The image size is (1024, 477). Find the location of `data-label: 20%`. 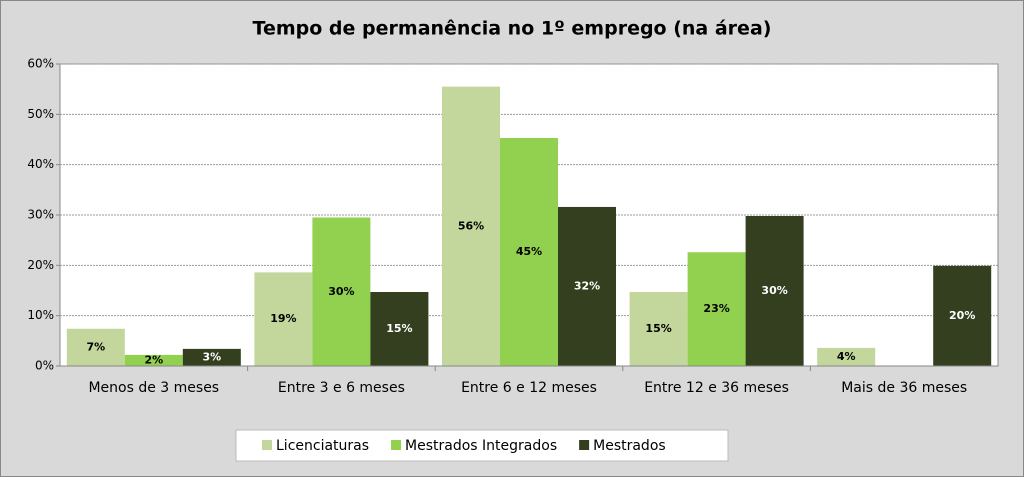

data-label: 20% is located at coordinates (962, 315).